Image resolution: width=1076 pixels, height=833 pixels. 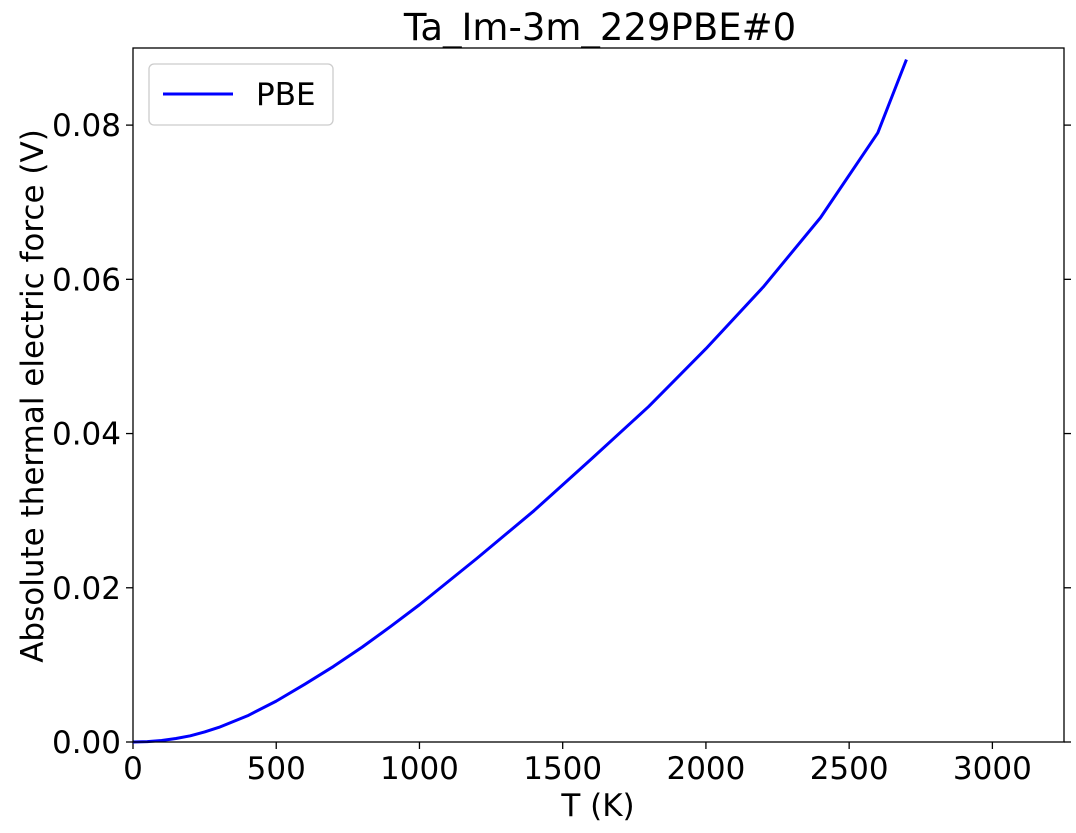 What do you see at coordinates (562, 769) in the screenshot?
I see `x-tick-label: 1500` at bounding box center [562, 769].